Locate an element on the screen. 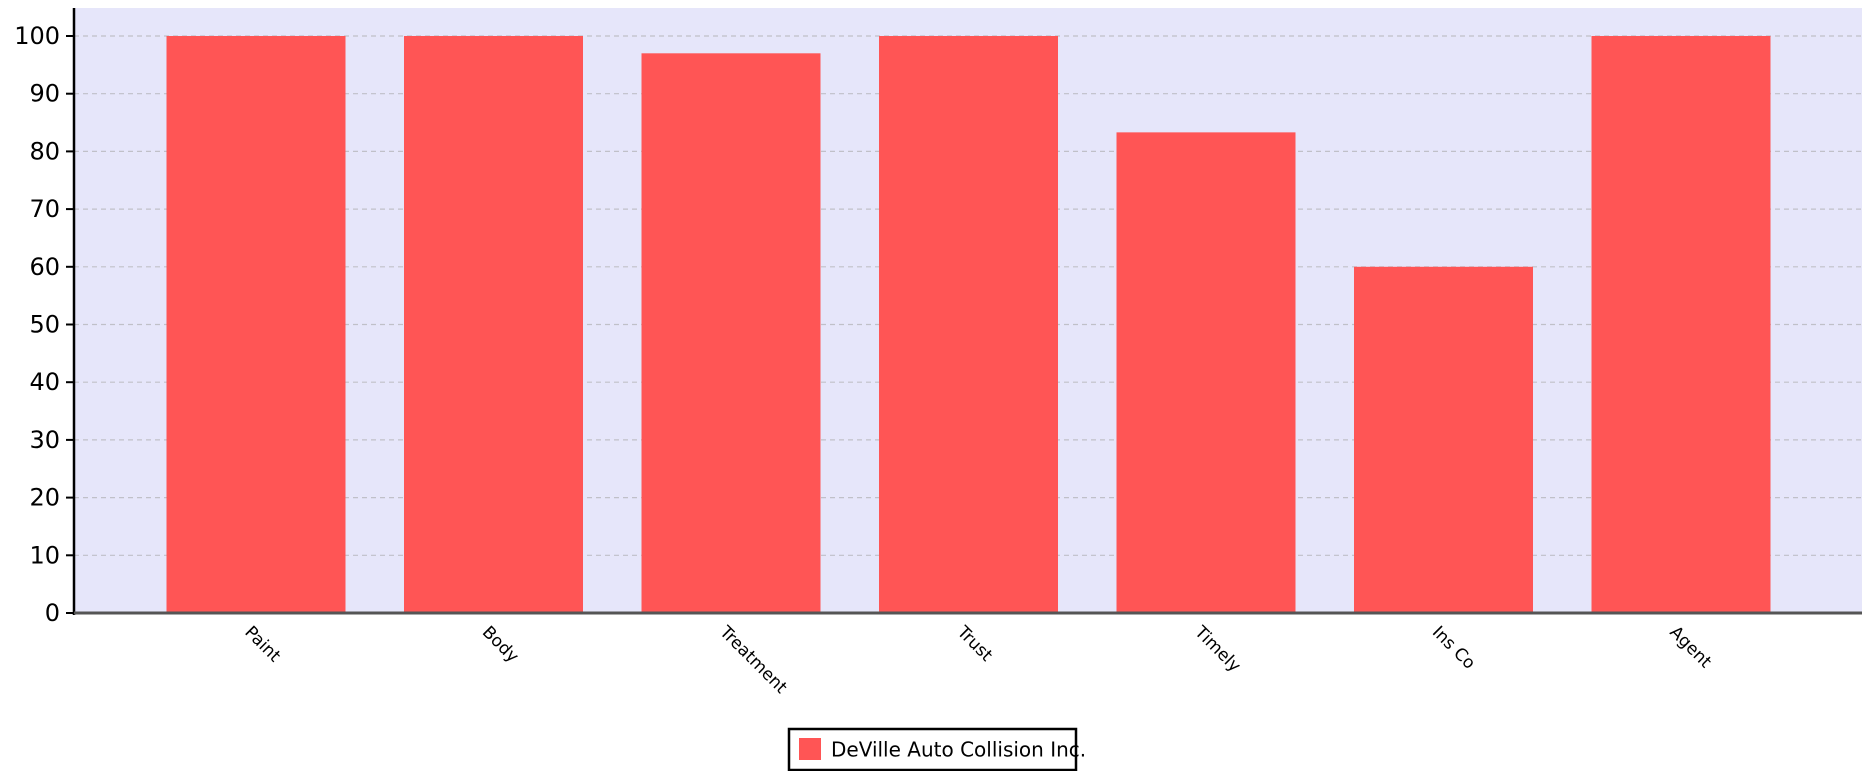 The height and width of the screenshot is (771, 1862). legend-swatch is located at coordinates (810, 749).